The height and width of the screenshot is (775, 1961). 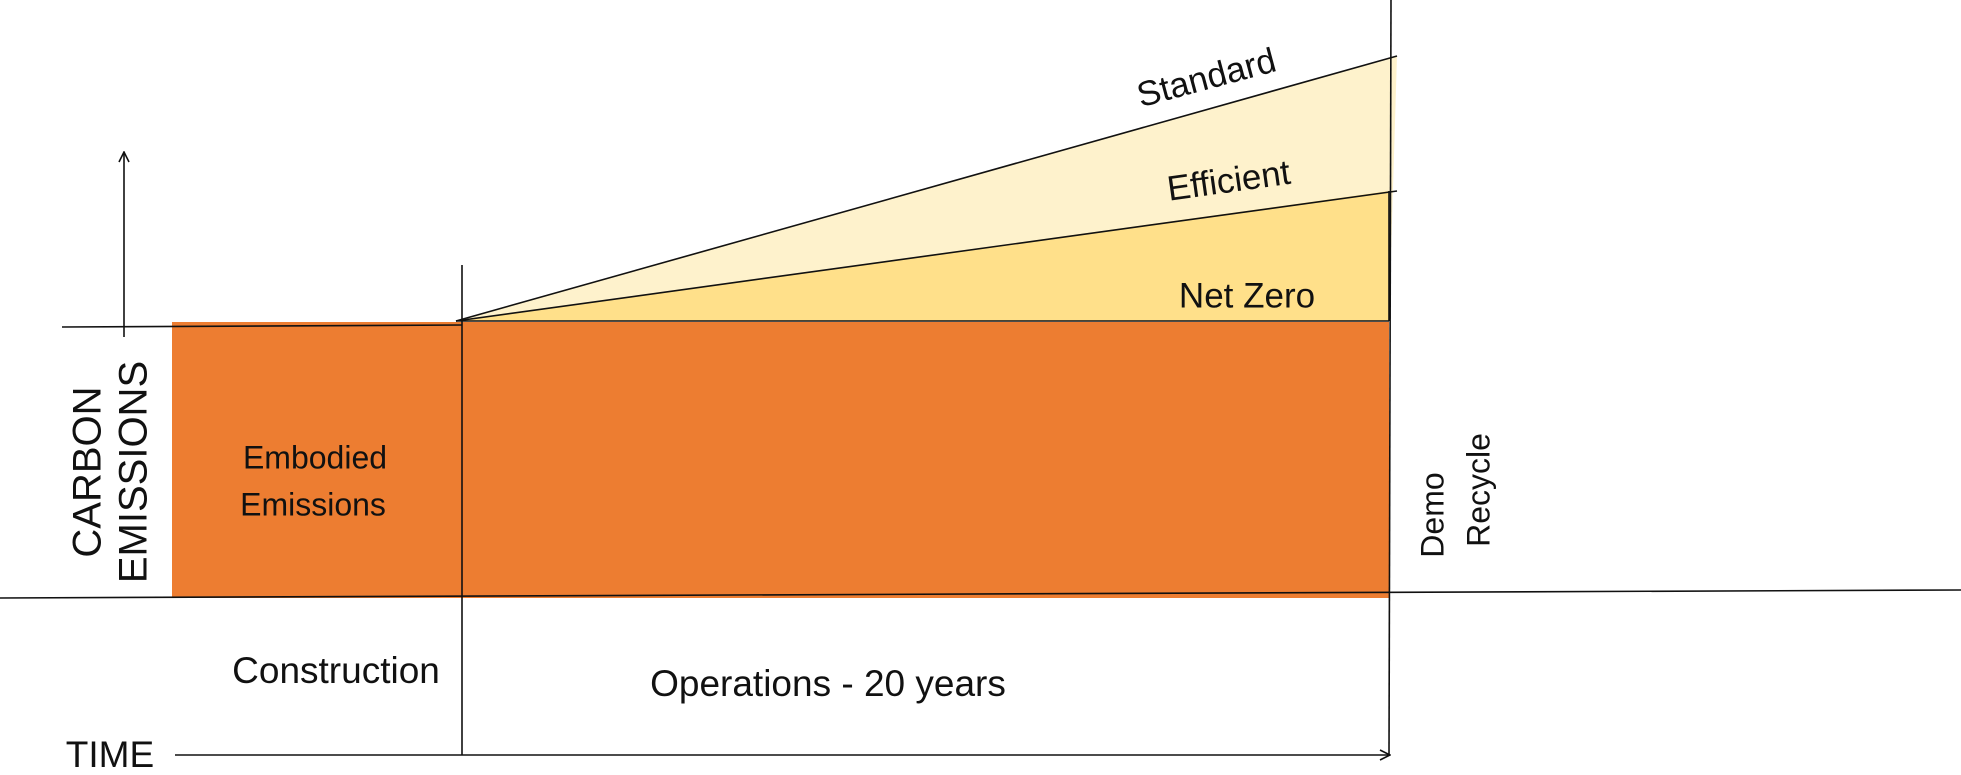 What do you see at coordinates (315, 457) in the screenshot?
I see `embodied-label: Embodied` at bounding box center [315, 457].